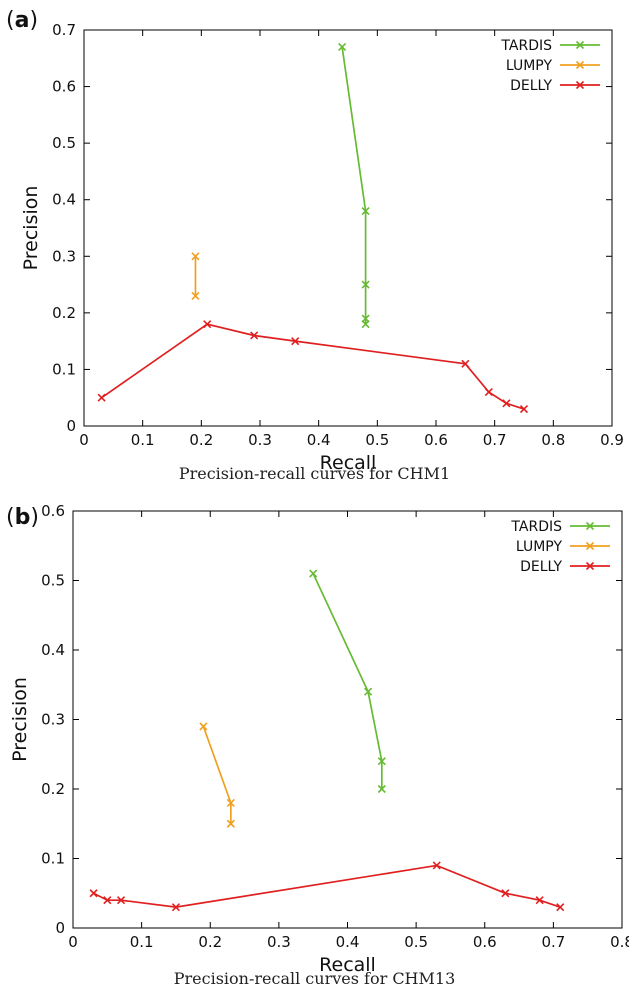 This screenshot has width=629, height=994. I want to click on panel-label: (a), so click(22, 20).